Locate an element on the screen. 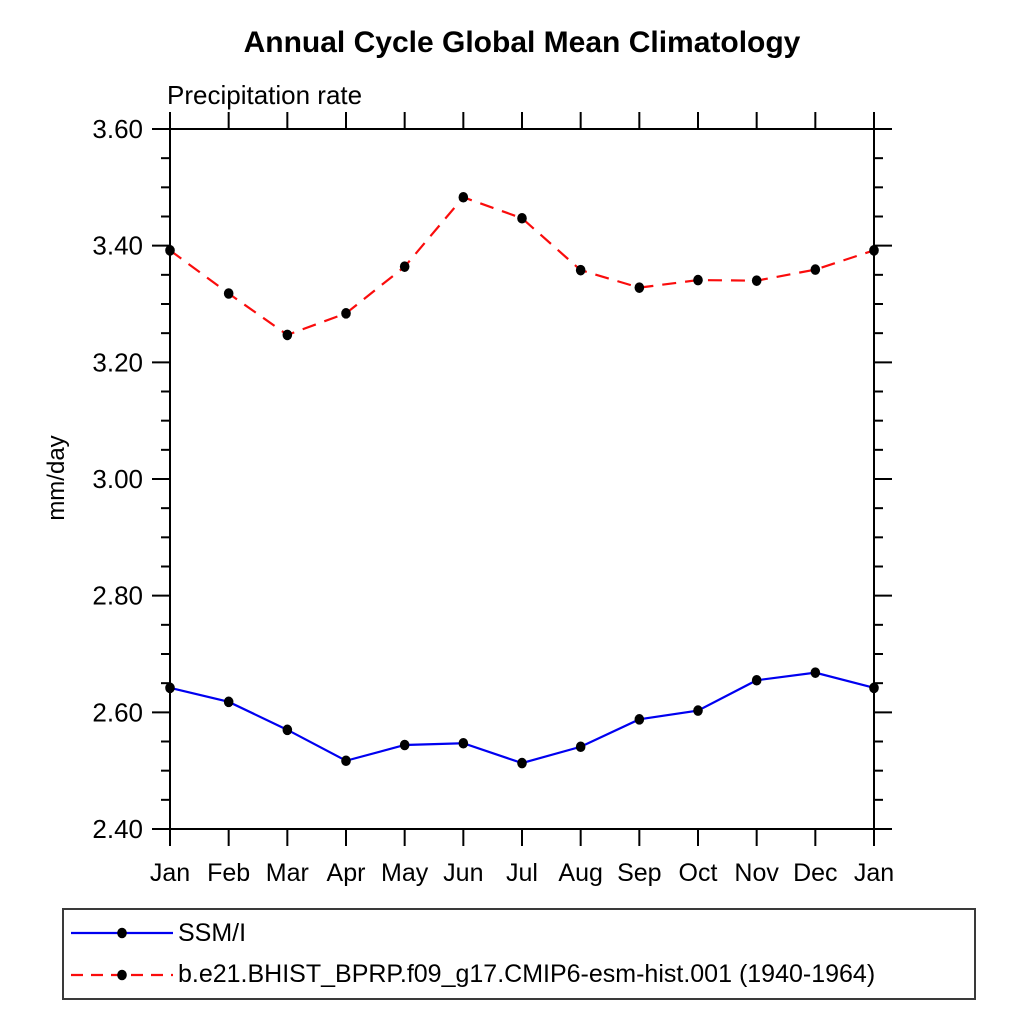  y-tick-label: 3.20 is located at coordinates (117, 362).